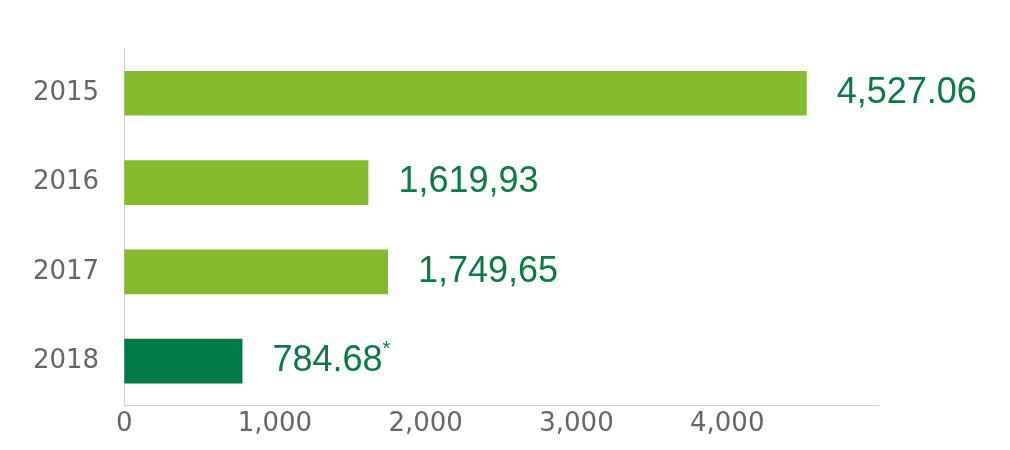  What do you see at coordinates (66, 269) in the screenshot?
I see `y-tick-label: 2017` at bounding box center [66, 269].